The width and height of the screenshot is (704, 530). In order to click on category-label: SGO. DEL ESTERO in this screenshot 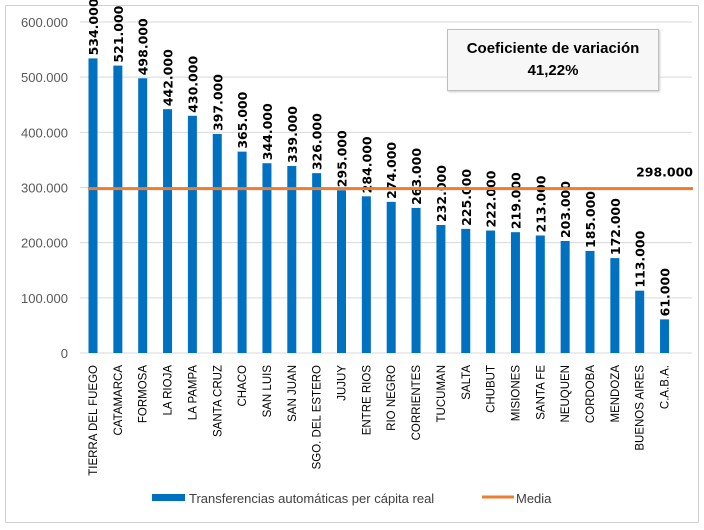, I will do `click(318, 417)`.